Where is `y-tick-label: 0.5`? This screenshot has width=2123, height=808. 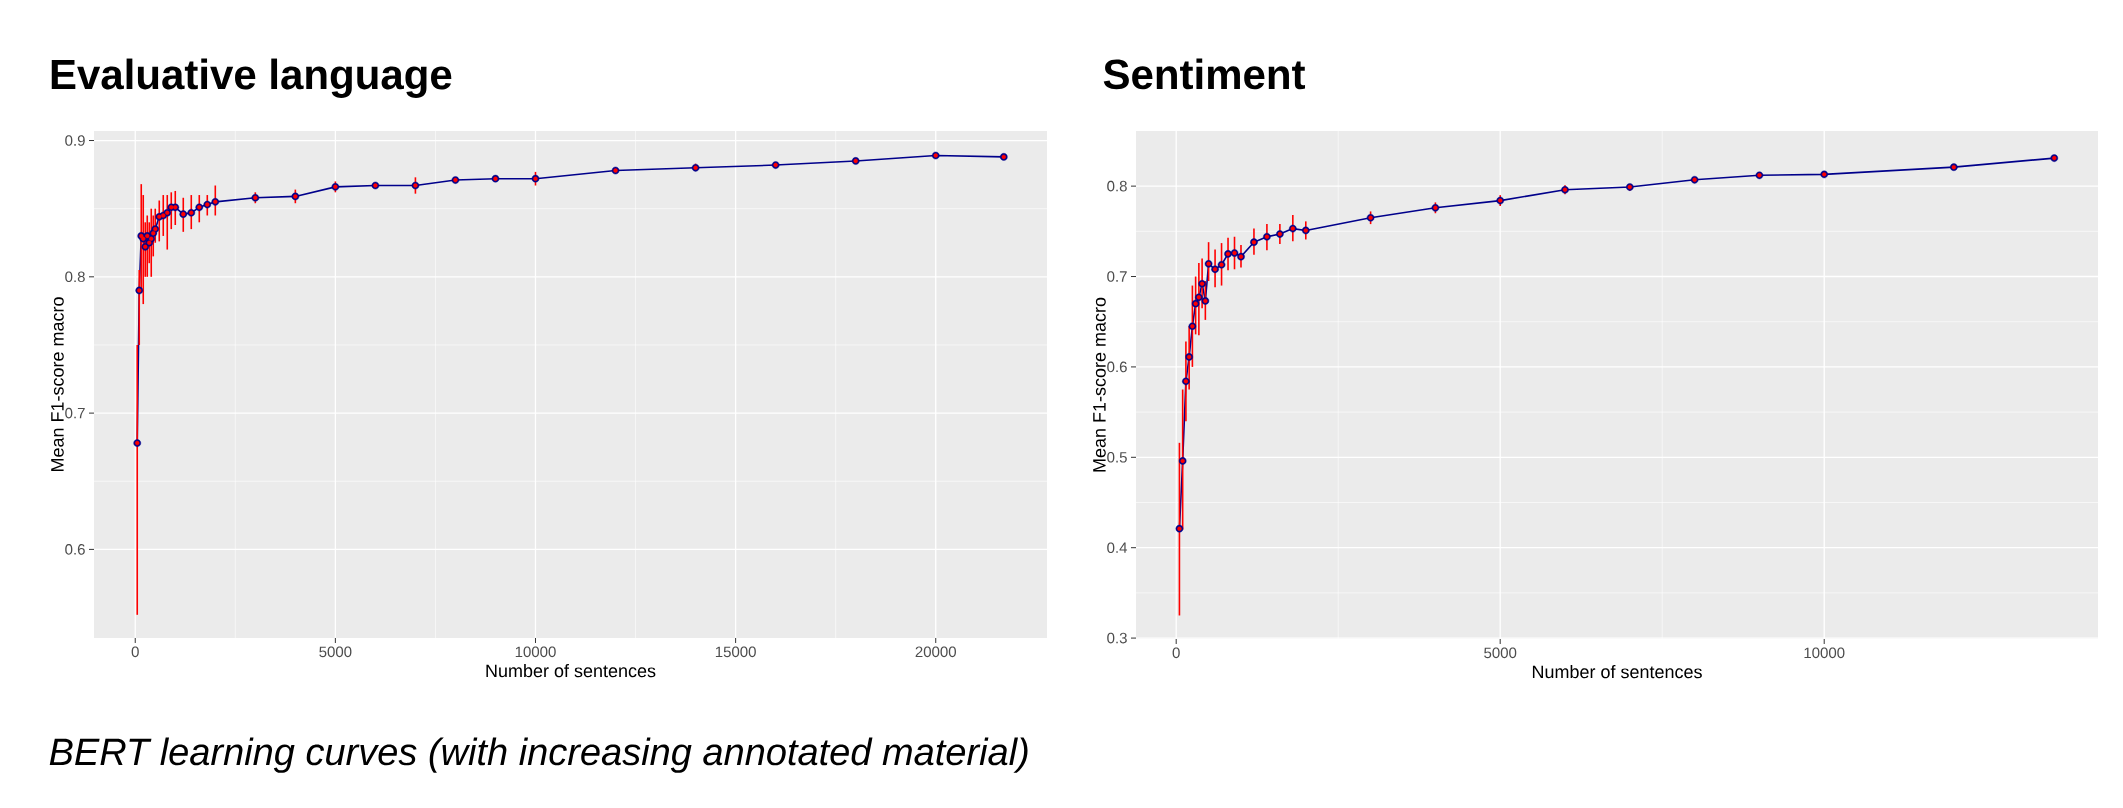 y-tick-label: 0.5 is located at coordinates (1117, 457).